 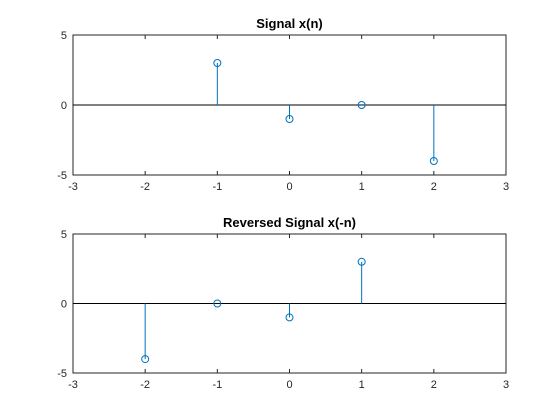 What do you see at coordinates (289, 23) in the screenshot?
I see `chart-title: Signal x(n)` at bounding box center [289, 23].